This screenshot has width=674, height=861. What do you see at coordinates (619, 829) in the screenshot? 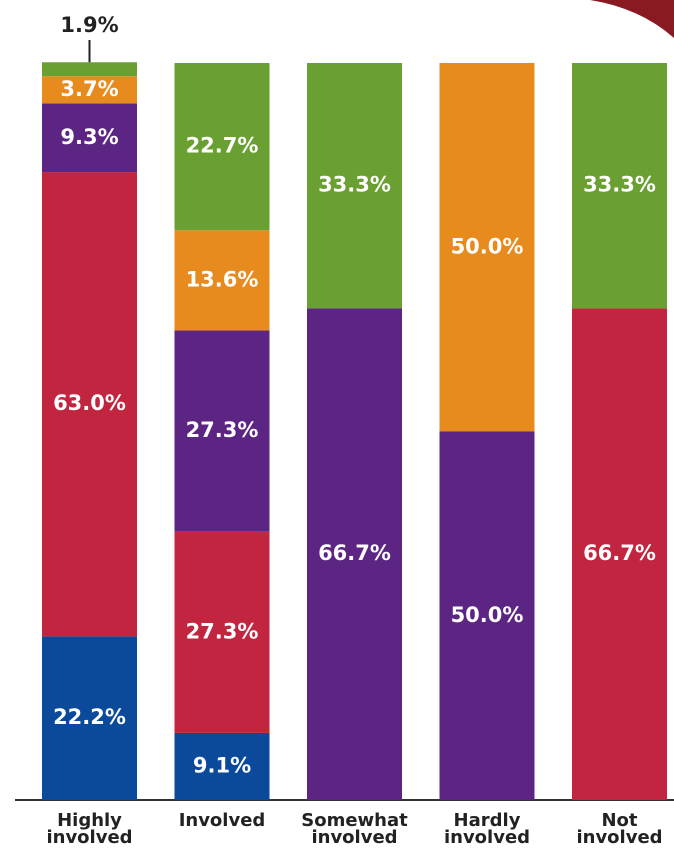
I see `category-label: Not involved` at bounding box center [619, 829].